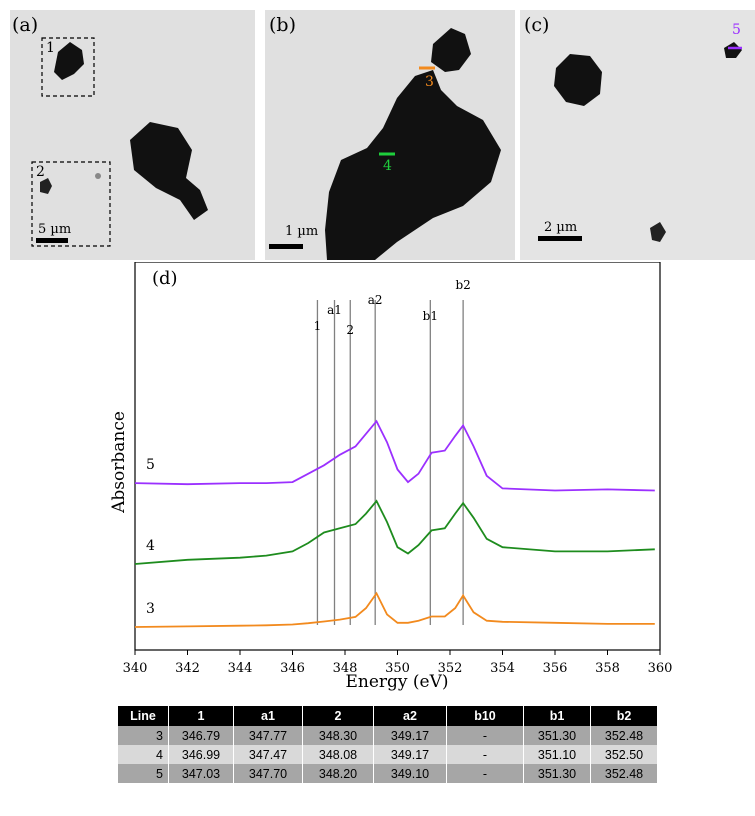  Describe the element at coordinates (268, 716) in the screenshot. I see `header-a1: a1` at that location.